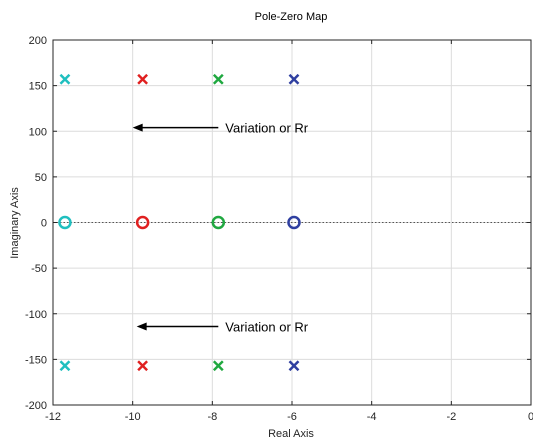 The width and height of the screenshot is (533, 441). I want to click on x-axis-label: Real Axis, so click(291, 434).